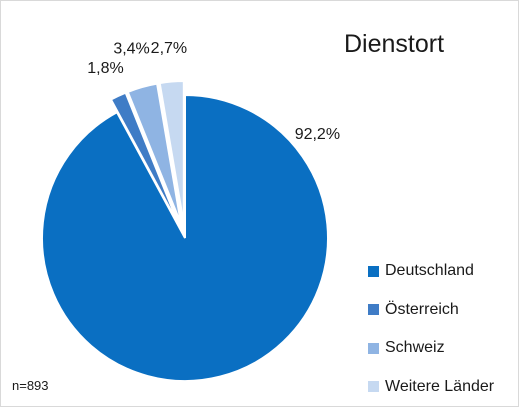 Image resolution: width=519 pixels, height=415 pixels. I want to click on legend-item-oesterreich: Österreich, so click(431, 310).